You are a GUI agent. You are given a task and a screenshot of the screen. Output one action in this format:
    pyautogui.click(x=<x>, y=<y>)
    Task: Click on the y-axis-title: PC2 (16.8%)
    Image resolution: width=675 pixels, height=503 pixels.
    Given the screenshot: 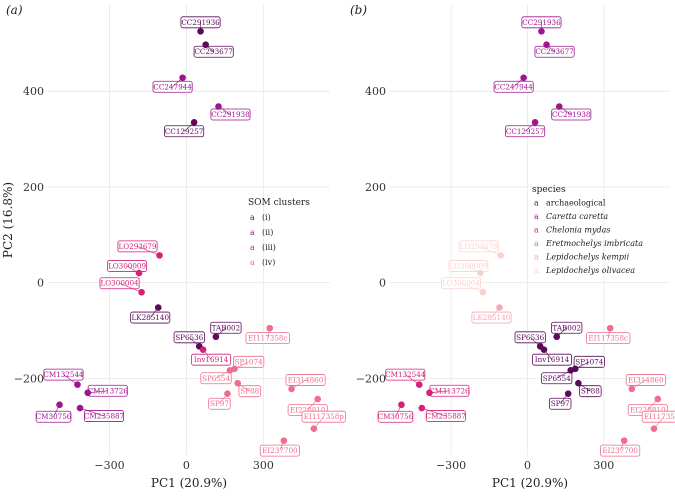 What is the action you would take?
    pyautogui.click(x=8, y=220)
    